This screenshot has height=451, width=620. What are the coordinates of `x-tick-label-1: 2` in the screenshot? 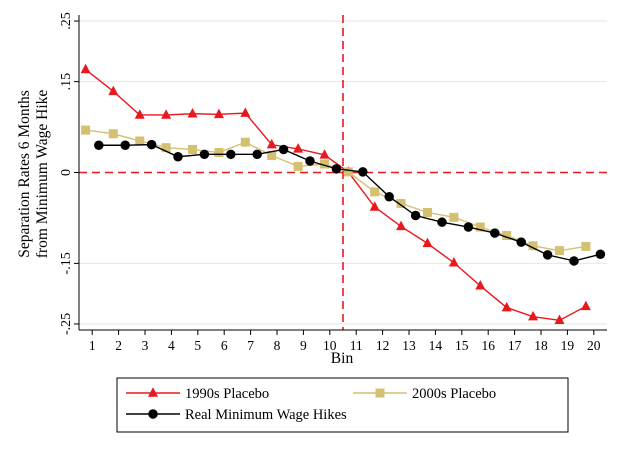 It's located at (118, 345).